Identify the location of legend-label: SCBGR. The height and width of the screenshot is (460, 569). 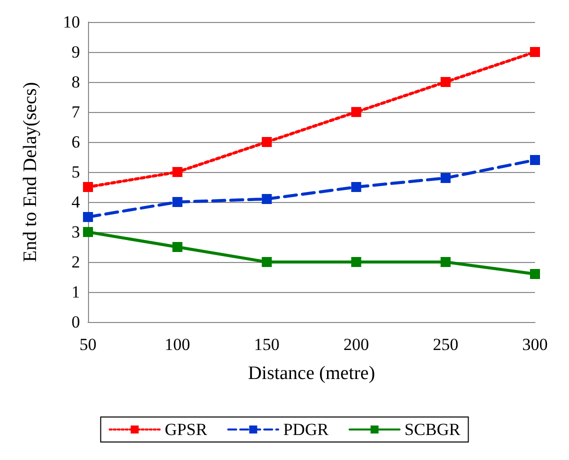
(432, 429).